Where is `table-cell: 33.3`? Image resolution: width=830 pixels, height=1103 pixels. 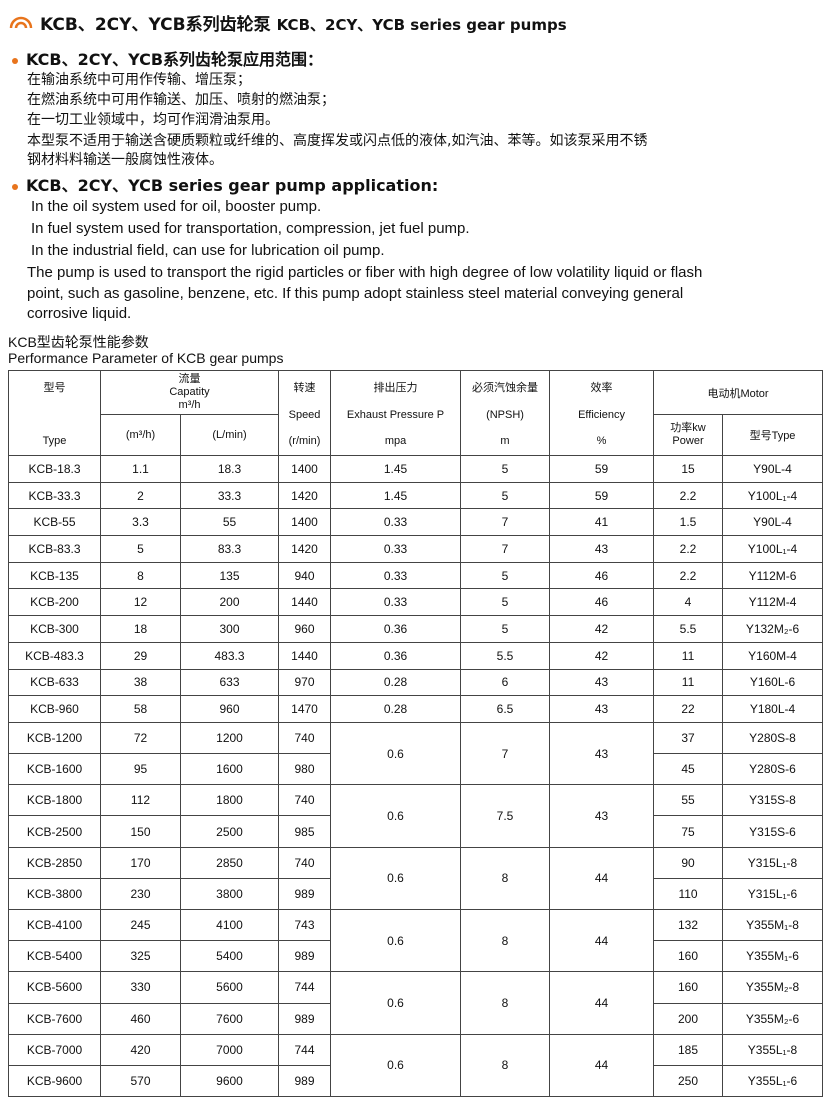 table-cell: 33.3 is located at coordinates (229, 495).